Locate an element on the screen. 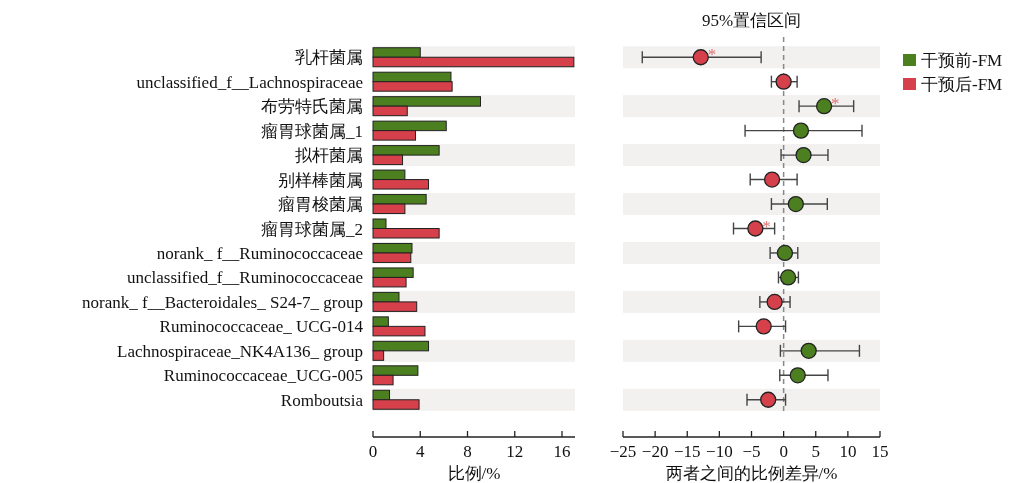  x-tick-label: 15 is located at coordinates (880, 451).